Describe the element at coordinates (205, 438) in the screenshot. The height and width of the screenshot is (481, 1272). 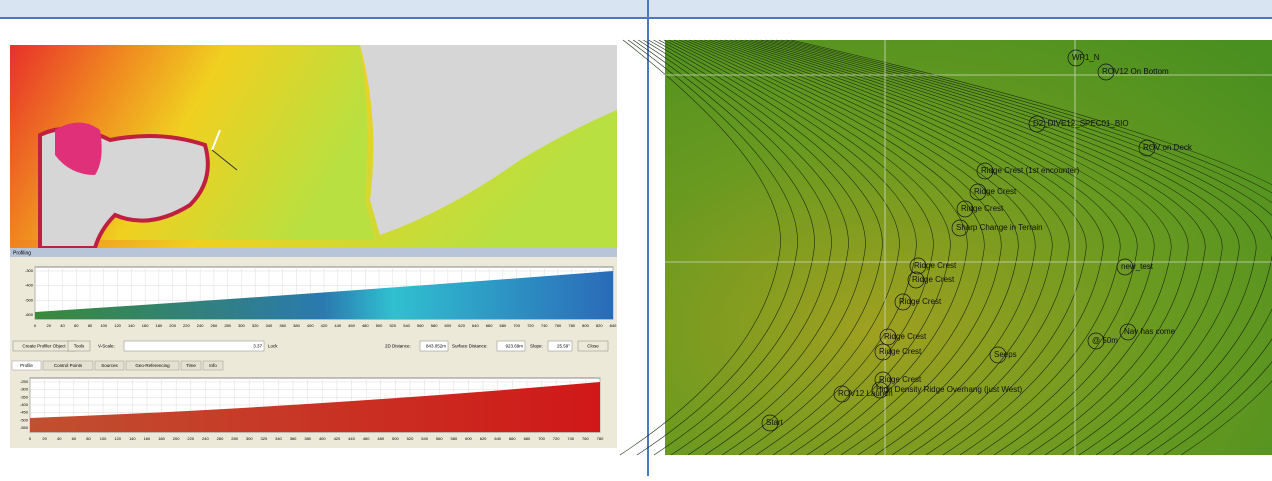
I see `x-tick-label: 240` at that location.